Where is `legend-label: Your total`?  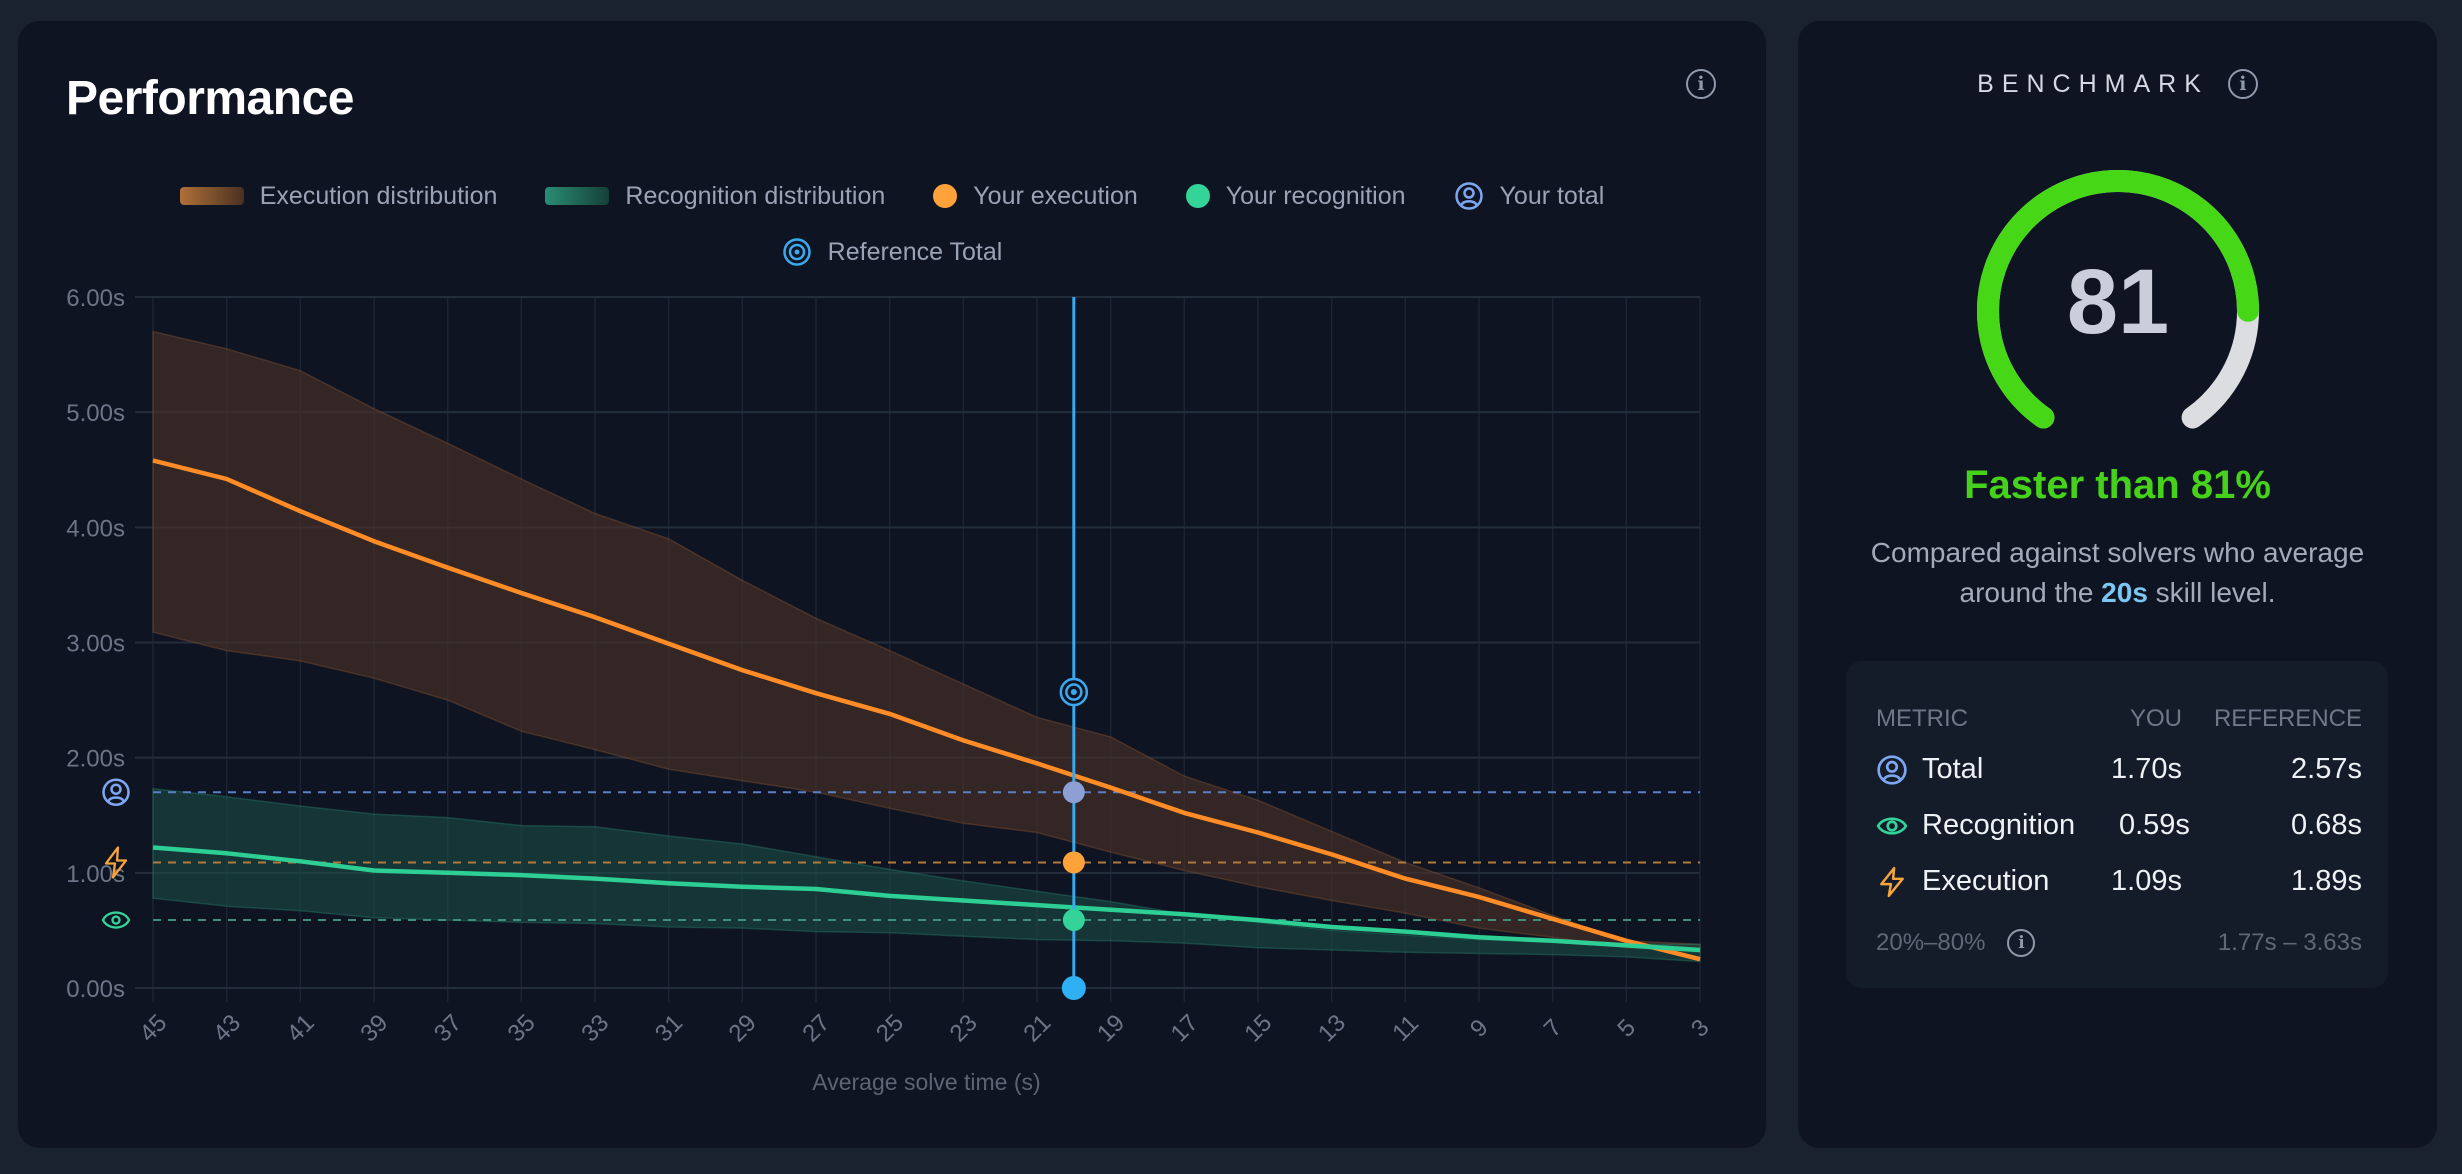
legend-label: Your total is located at coordinates (1552, 195).